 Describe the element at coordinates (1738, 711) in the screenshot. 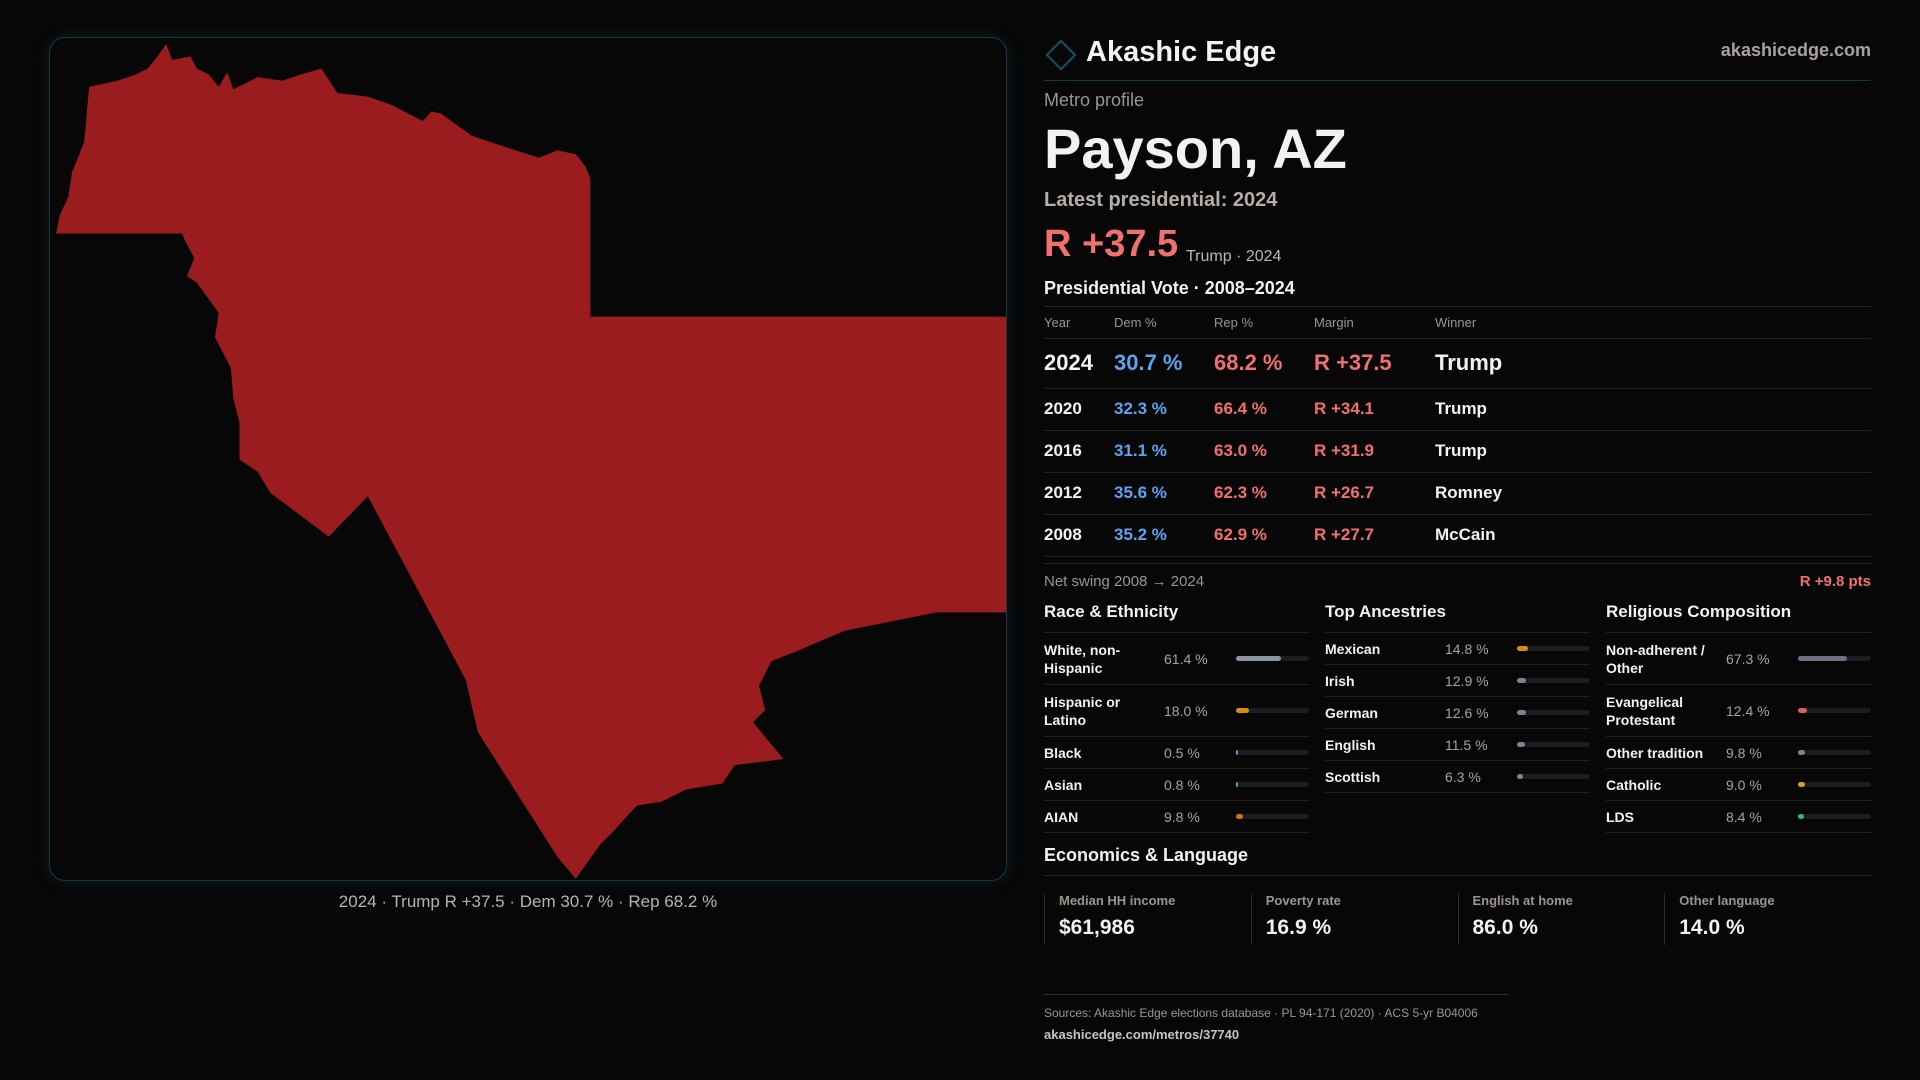

I see `stat-row: Evangelical Protestant 12.4 %` at that location.